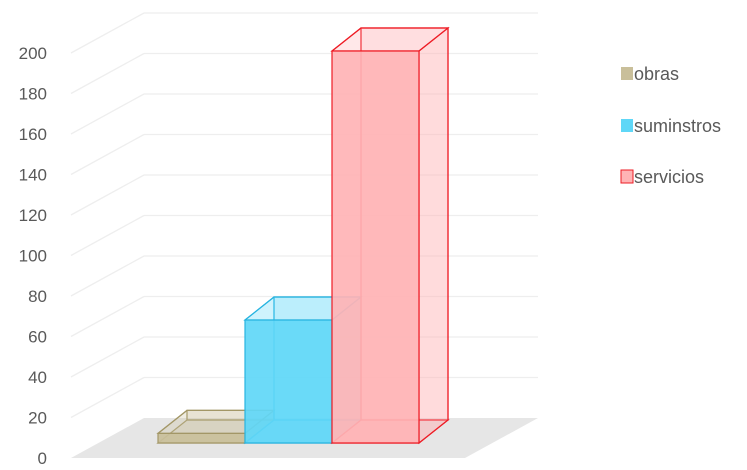 The image size is (747, 470). What do you see at coordinates (669, 177) in the screenshot?
I see `legend-label: servicios` at bounding box center [669, 177].